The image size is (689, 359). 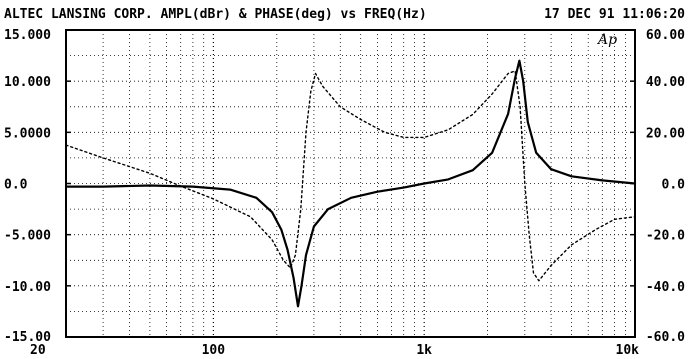 What do you see at coordinates (27, 287) in the screenshot?
I see `y-left-tick-label: -10.00` at bounding box center [27, 287].